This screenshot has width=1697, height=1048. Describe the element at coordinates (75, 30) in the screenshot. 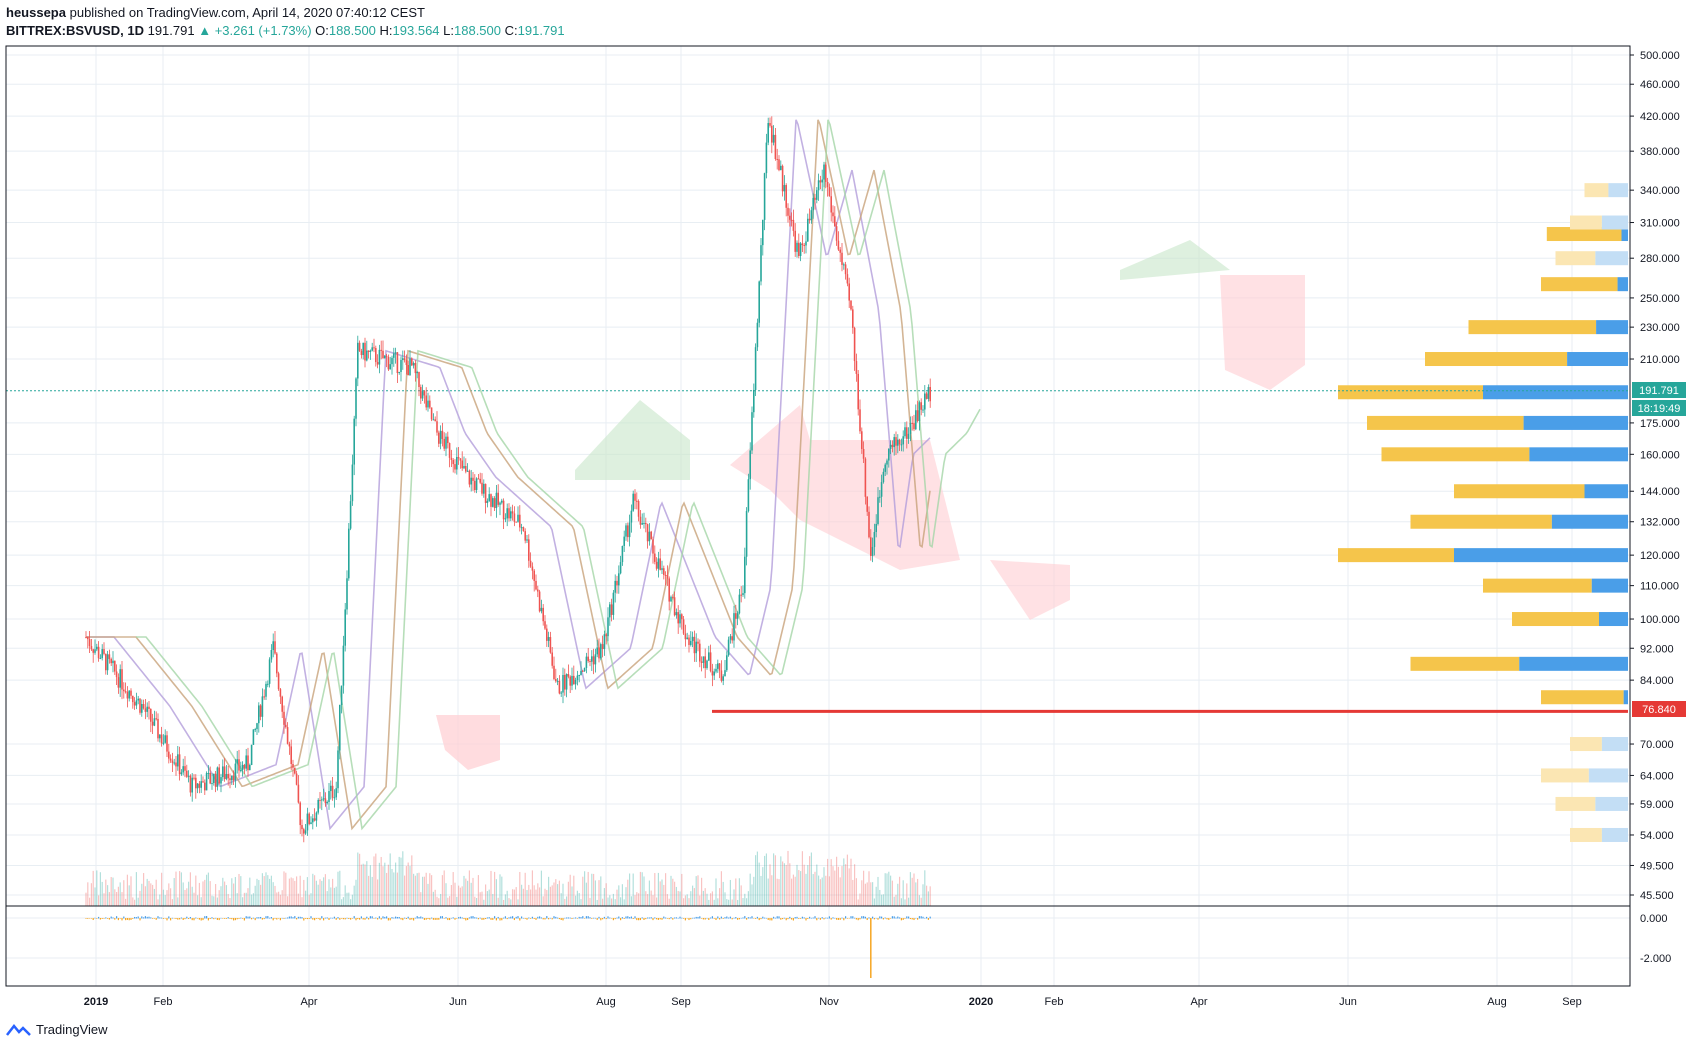

I see `symbol-title: BITTREX:BSVUSD, 1D` at that location.